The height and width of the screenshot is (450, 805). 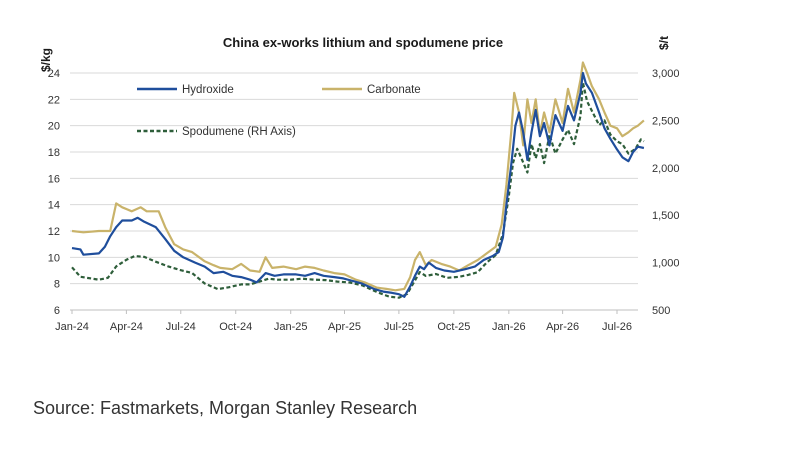 I want to click on x-tick-label: Oct-24, so click(x=235, y=327).